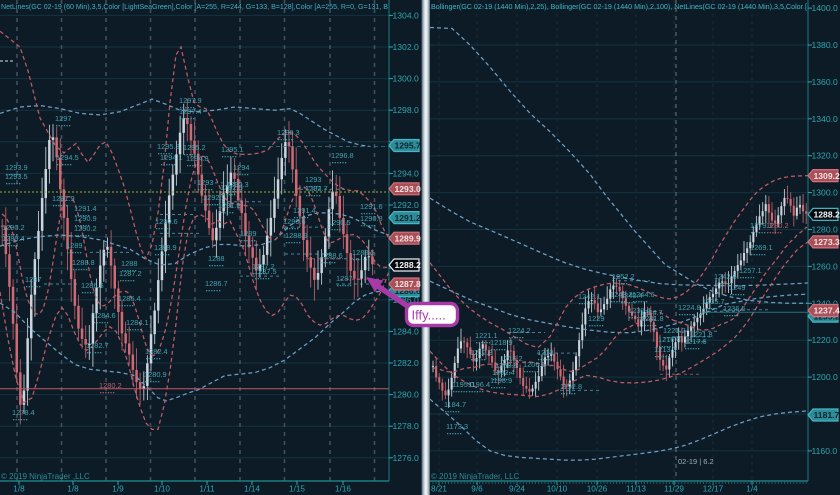 The image size is (840, 495). I want to click on svg-text: 1/15, so click(297, 489).